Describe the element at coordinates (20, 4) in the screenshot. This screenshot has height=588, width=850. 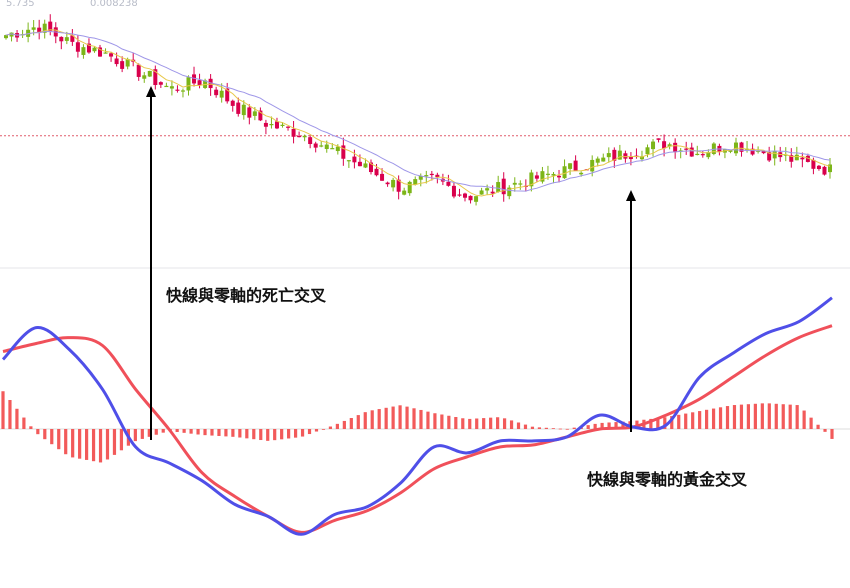
I see `header-left-text: 5.735` at that location.